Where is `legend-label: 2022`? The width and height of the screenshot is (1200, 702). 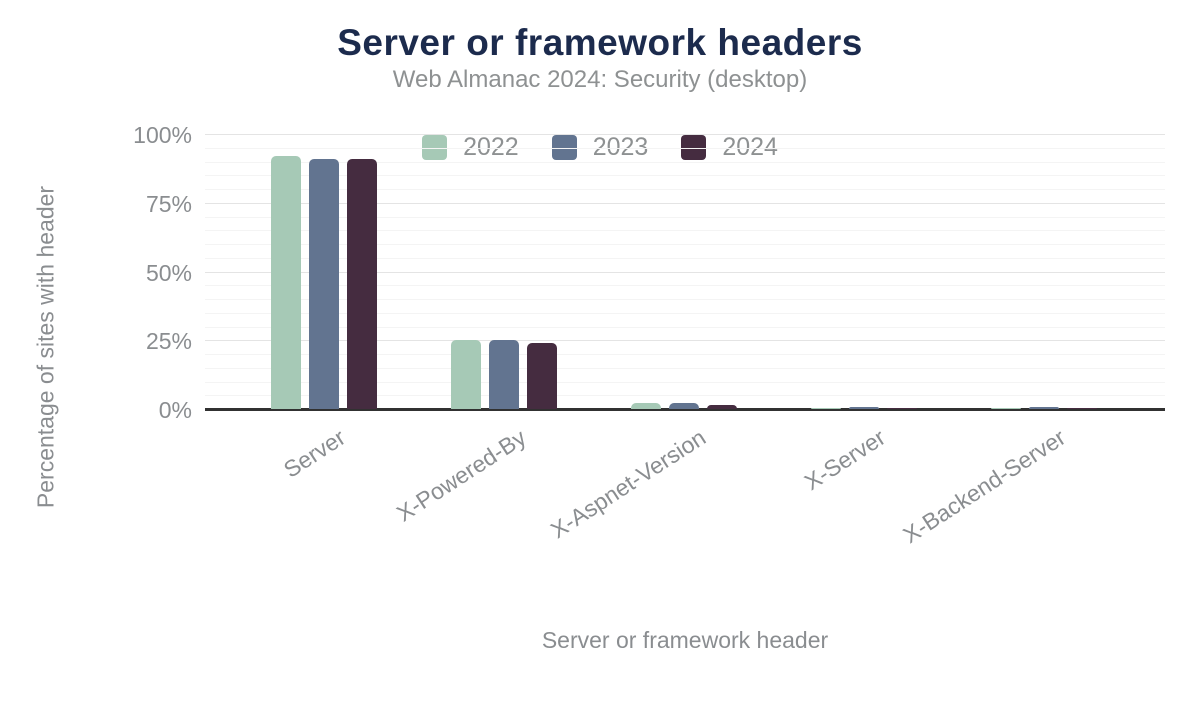 legend-label: 2022 is located at coordinates (491, 147).